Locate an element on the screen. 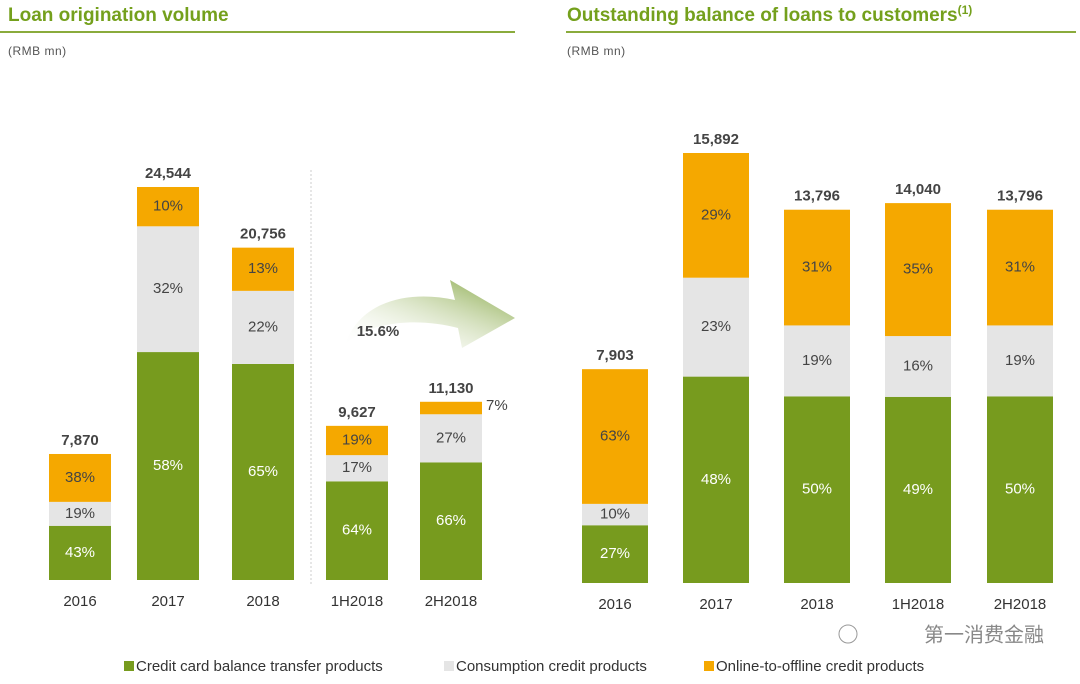 The width and height of the screenshot is (1080, 684). data-label: 23% is located at coordinates (716, 326).